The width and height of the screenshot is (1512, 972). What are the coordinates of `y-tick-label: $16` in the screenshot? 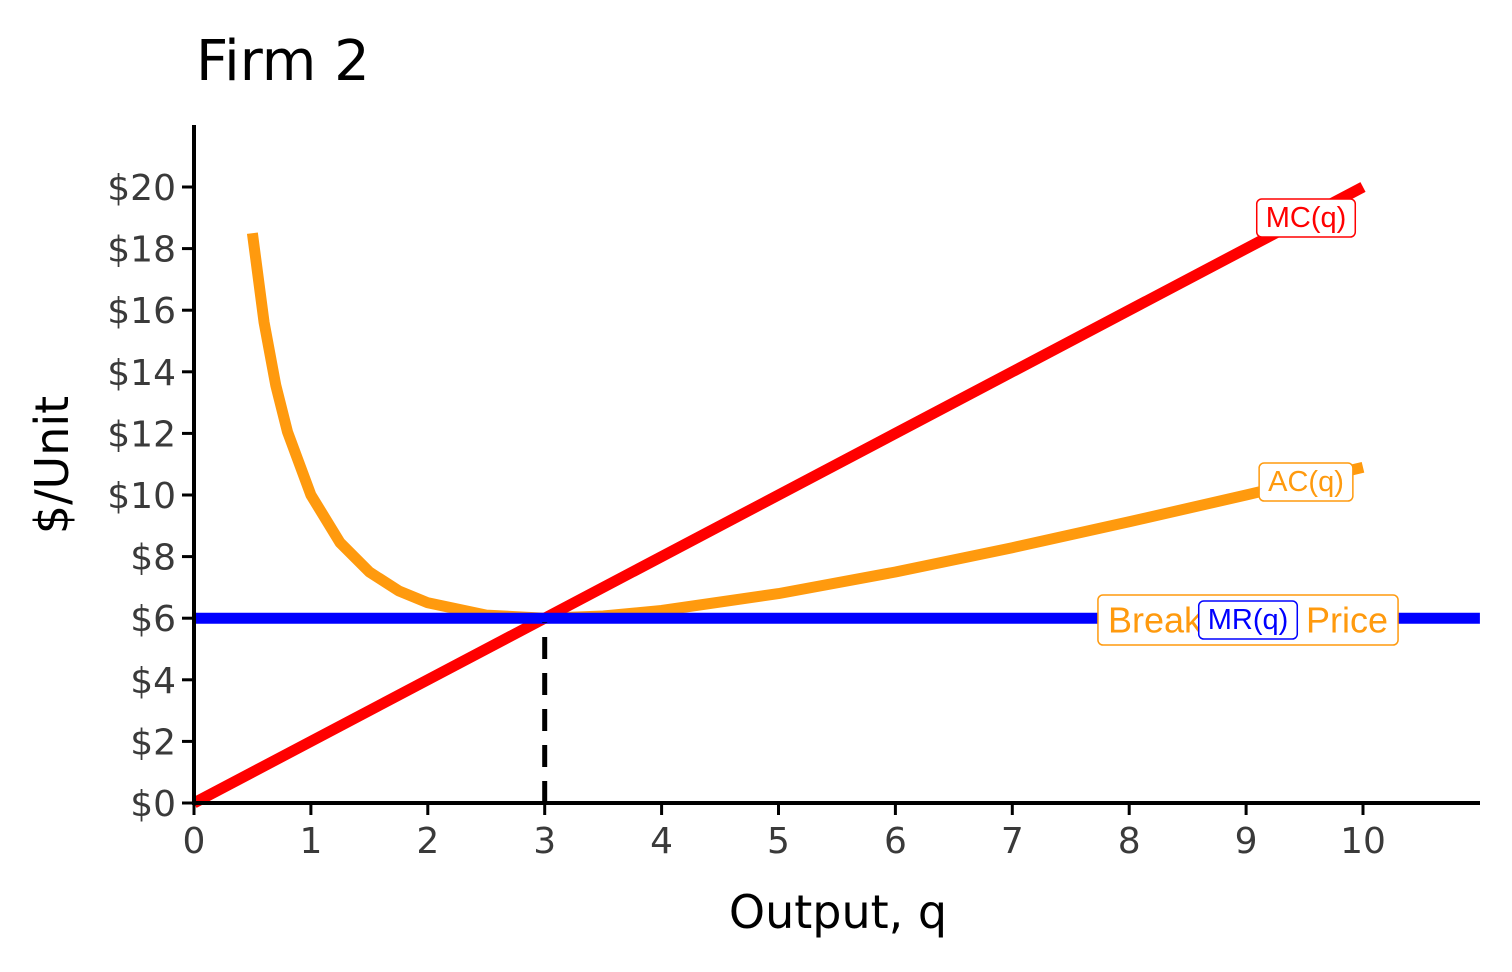 It's located at (141, 311).